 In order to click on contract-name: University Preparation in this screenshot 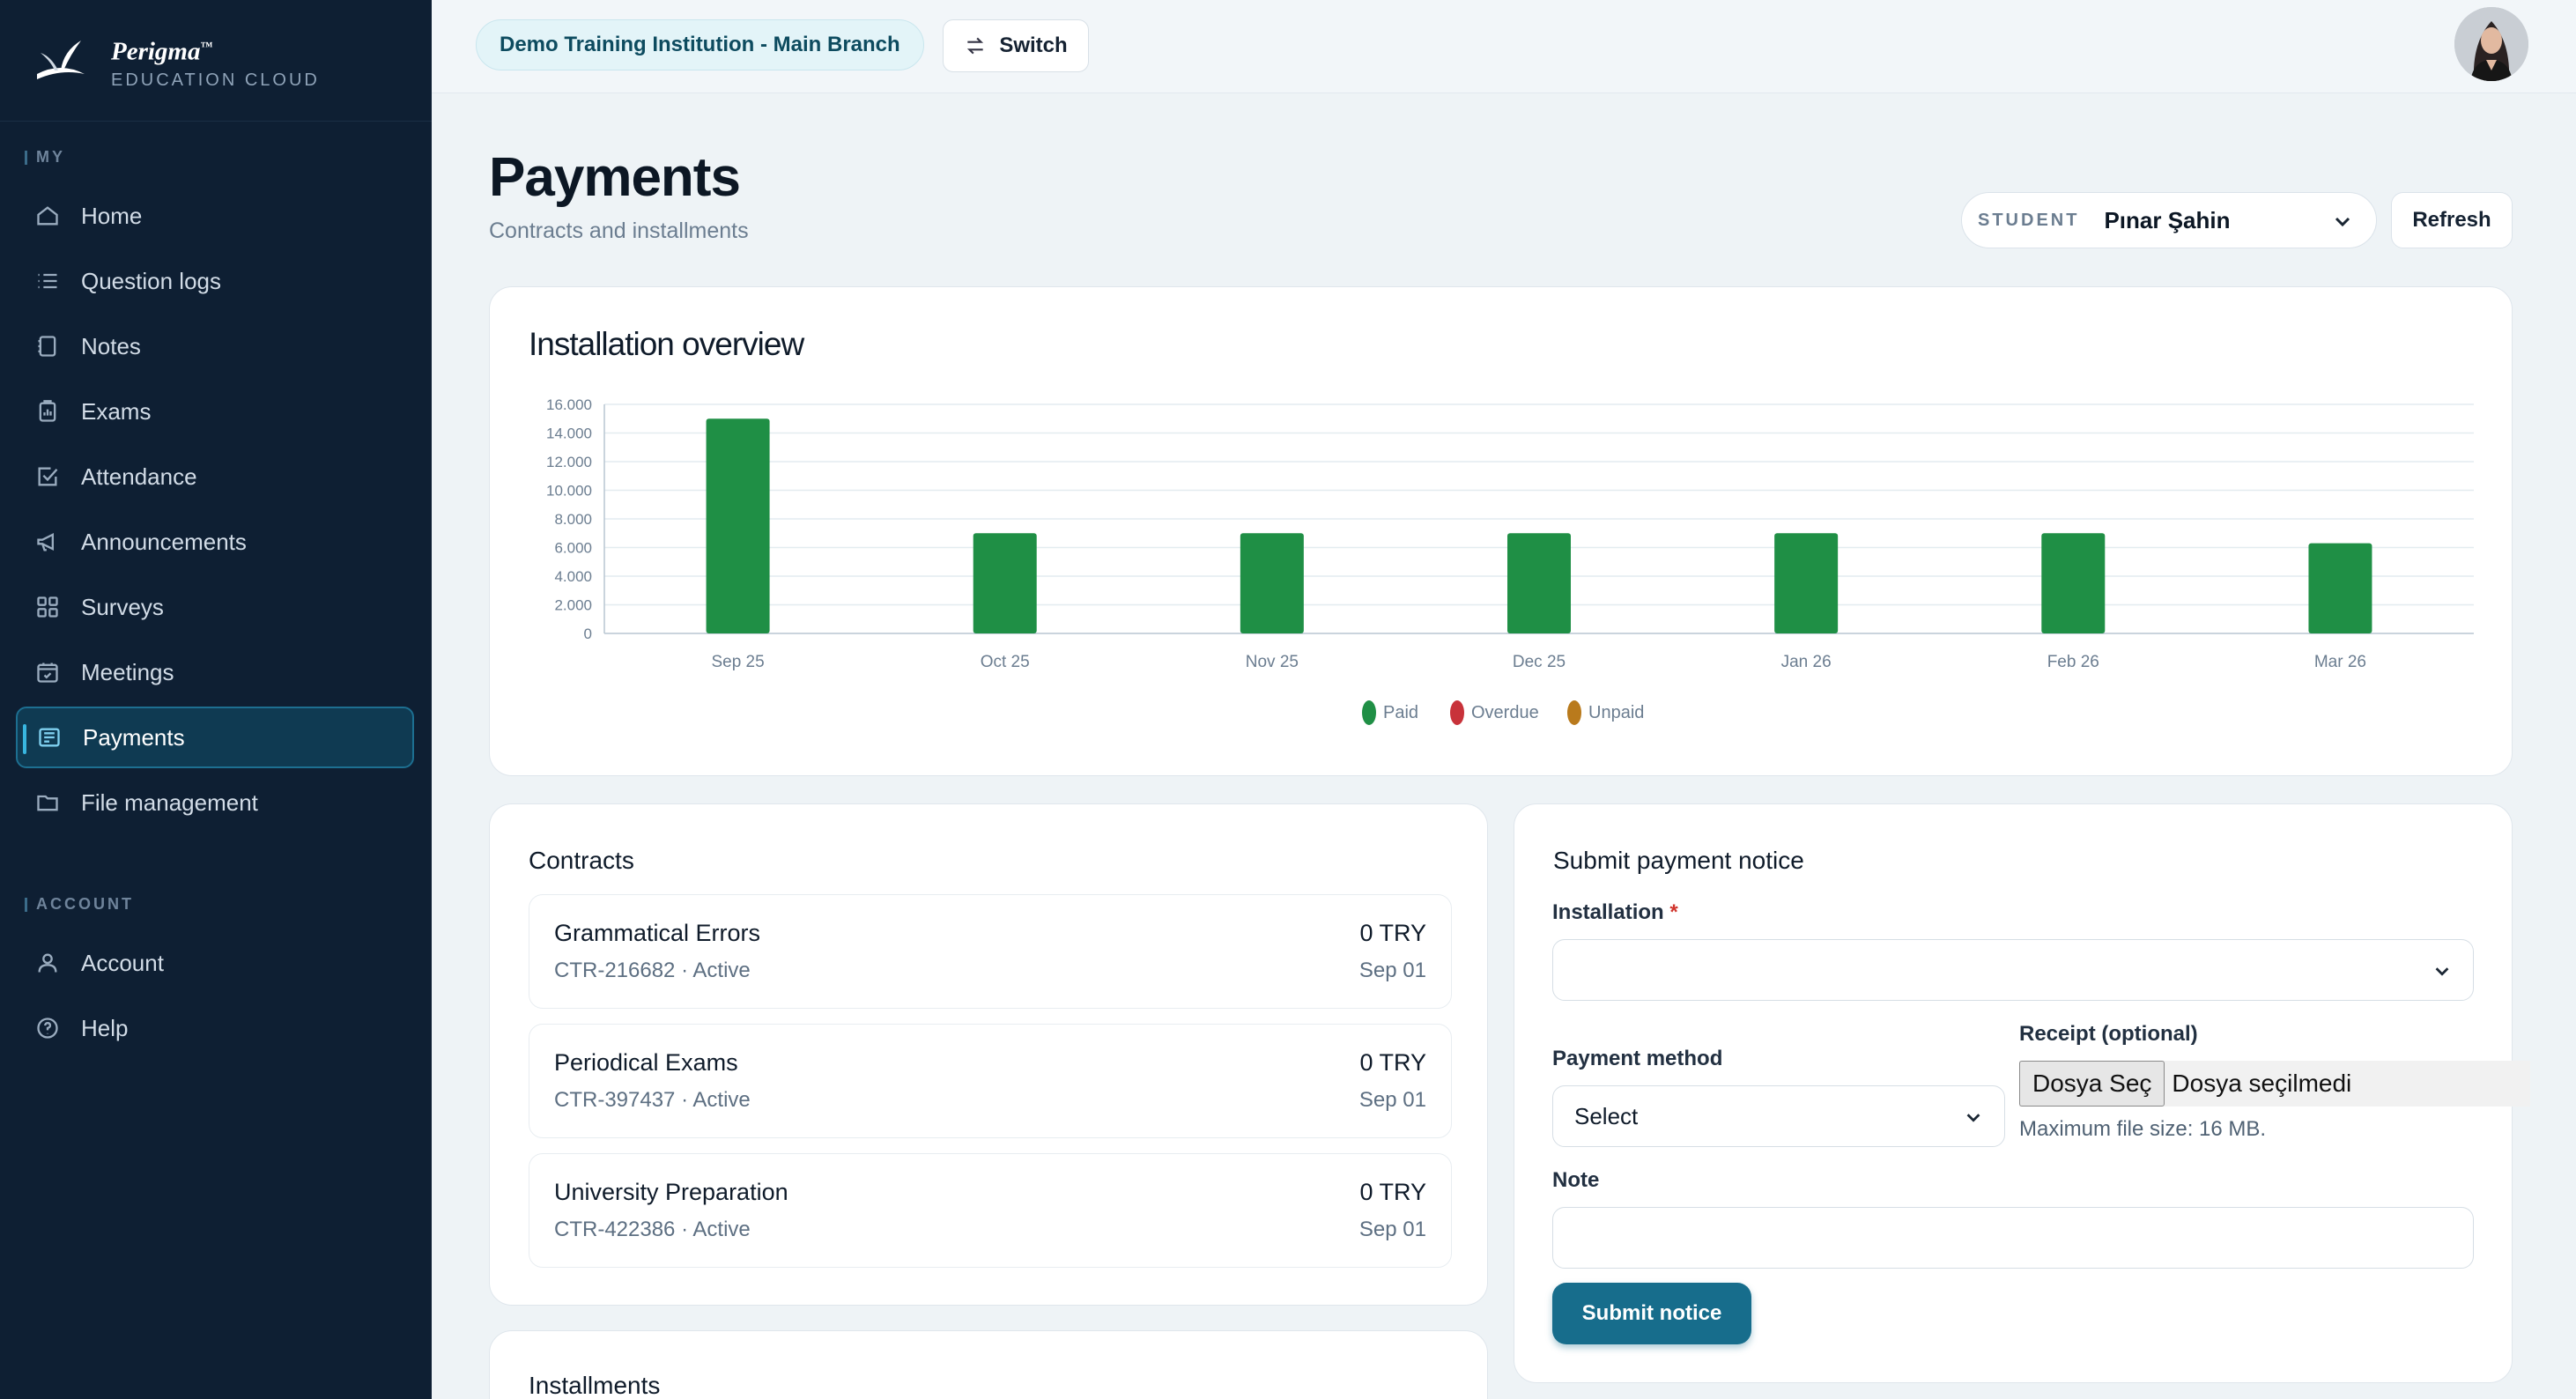, I will do `click(671, 1192)`.